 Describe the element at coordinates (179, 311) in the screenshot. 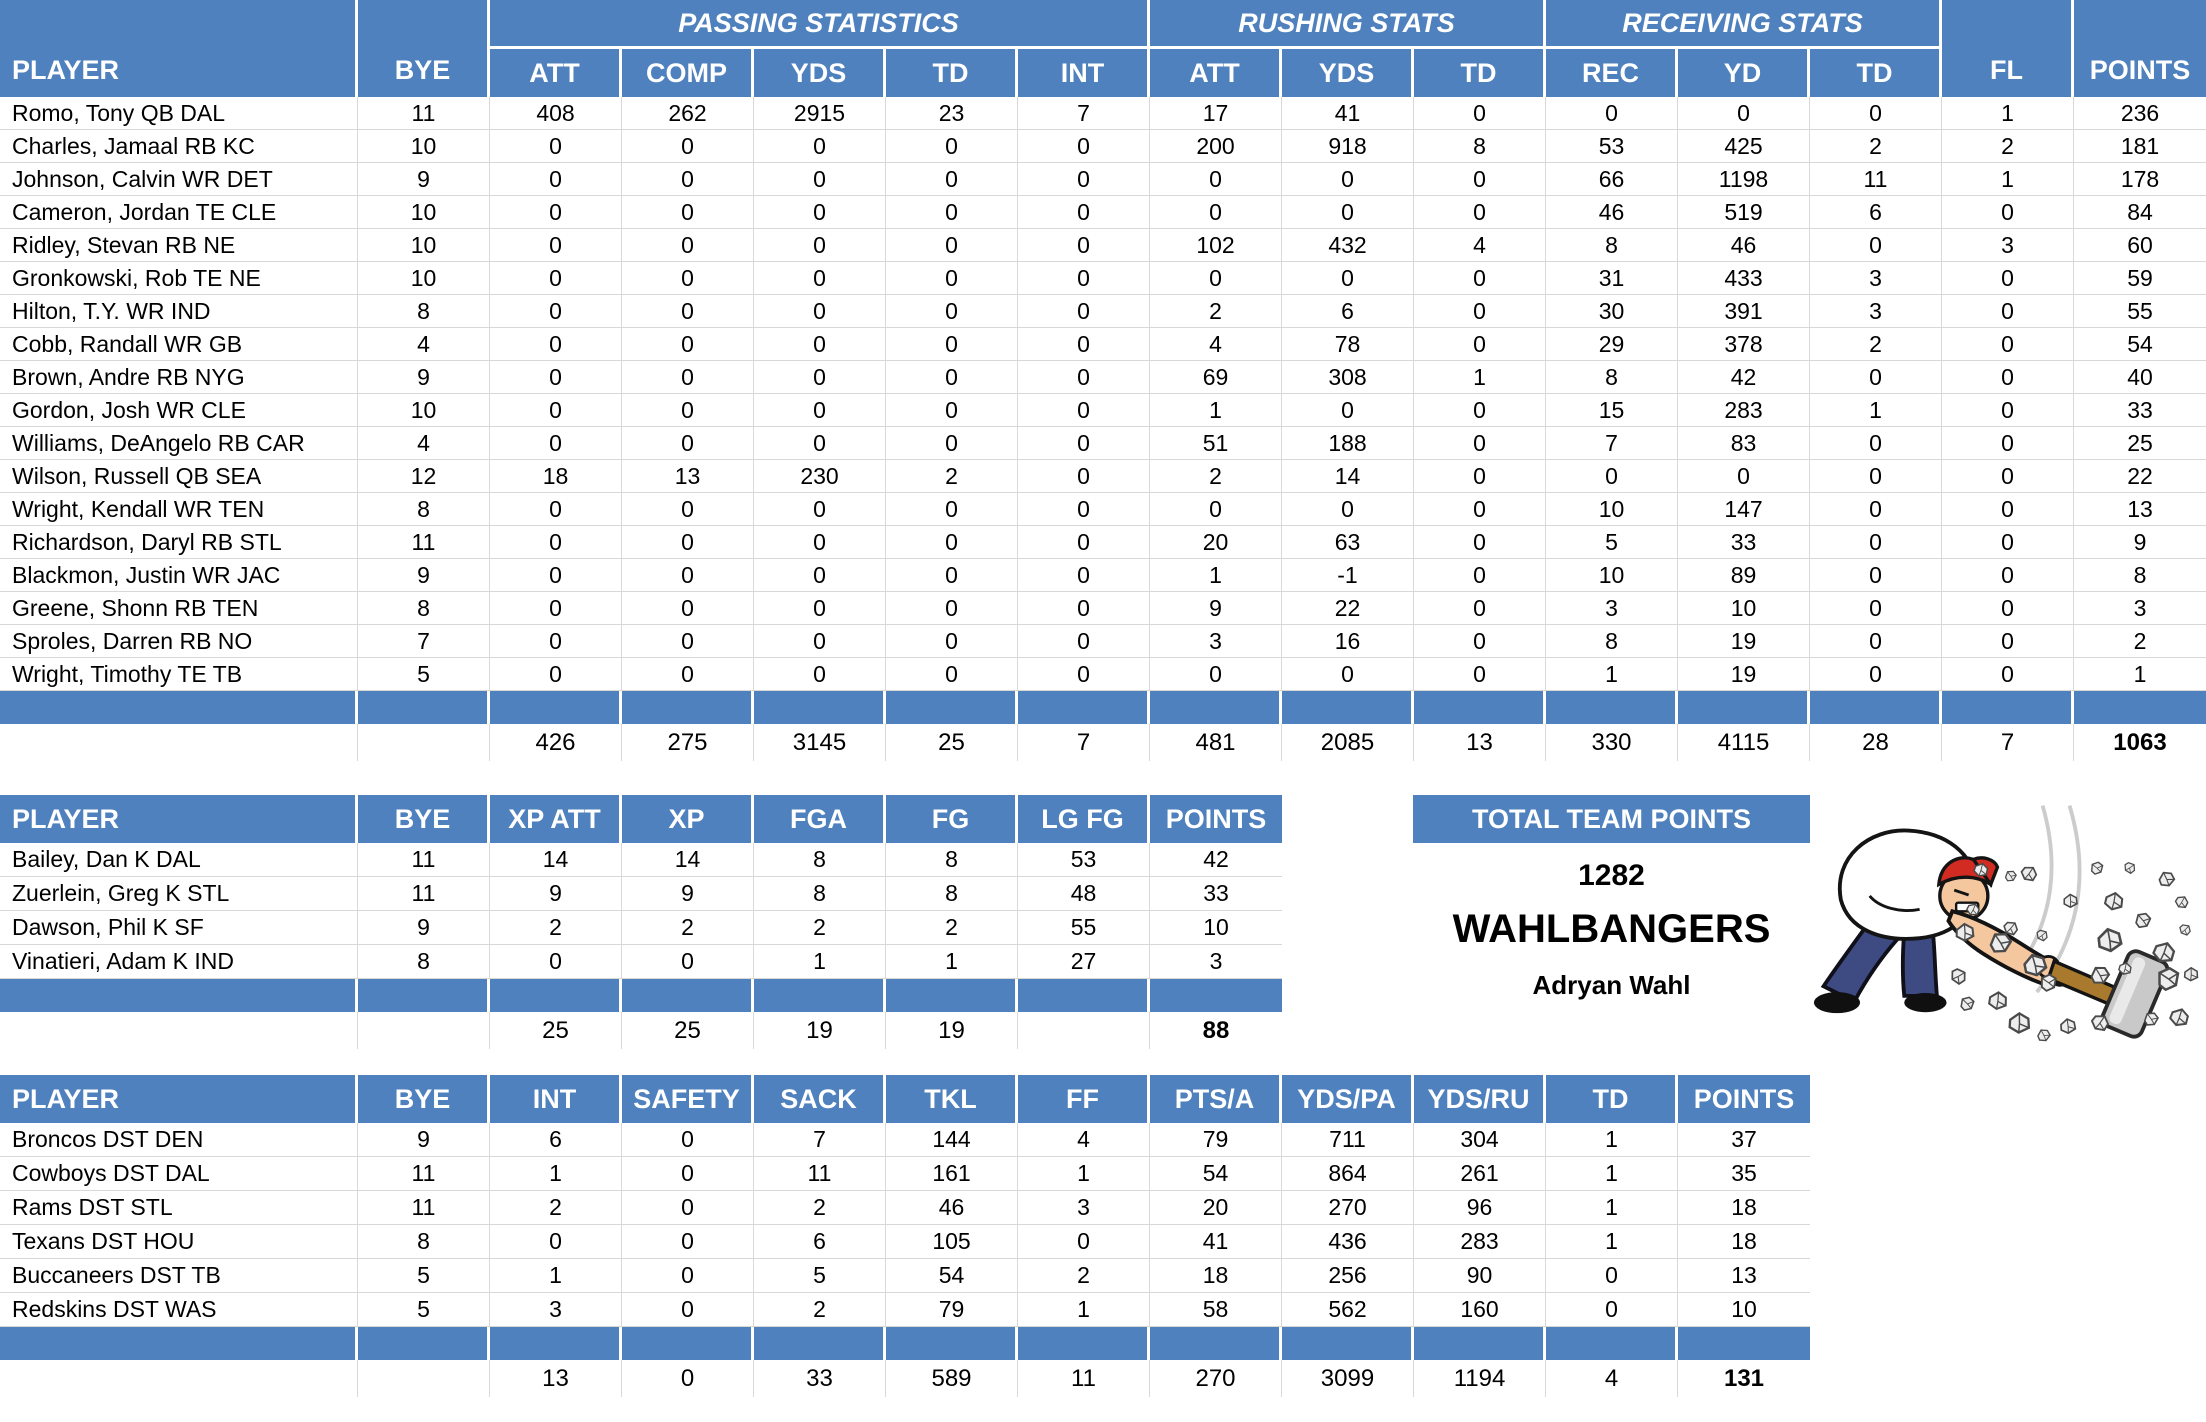

I see `player-cell: Hilton, T.Y. WR IND` at that location.